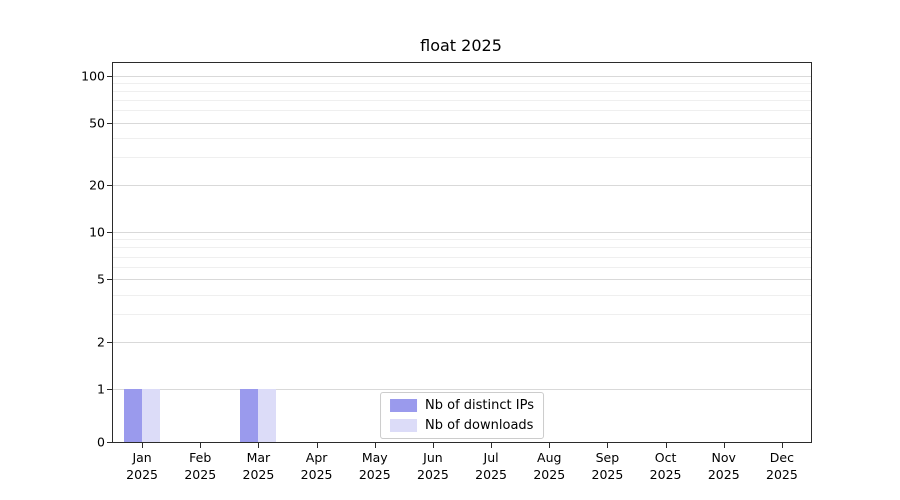 The height and width of the screenshot is (500, 900). I want to click on x-tick-label: Nov 2025, so click(724, 467).